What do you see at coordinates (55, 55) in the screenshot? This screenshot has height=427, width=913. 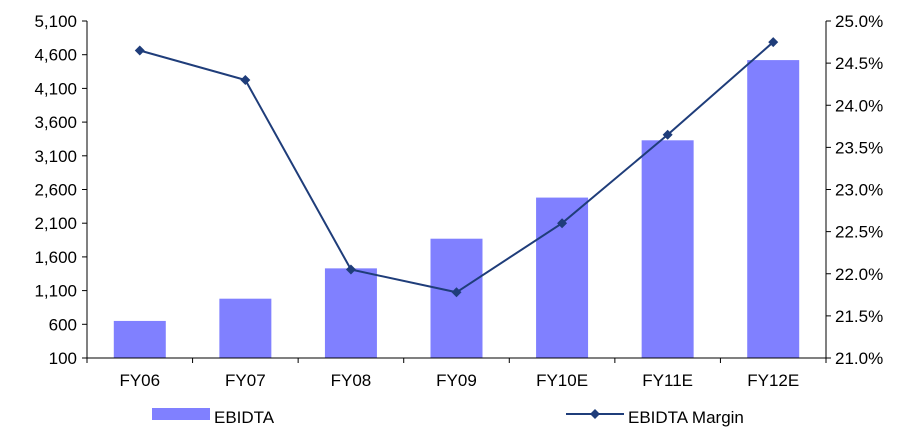 I see `left-tick-label: 4,600` at bounding box center [55, 55].